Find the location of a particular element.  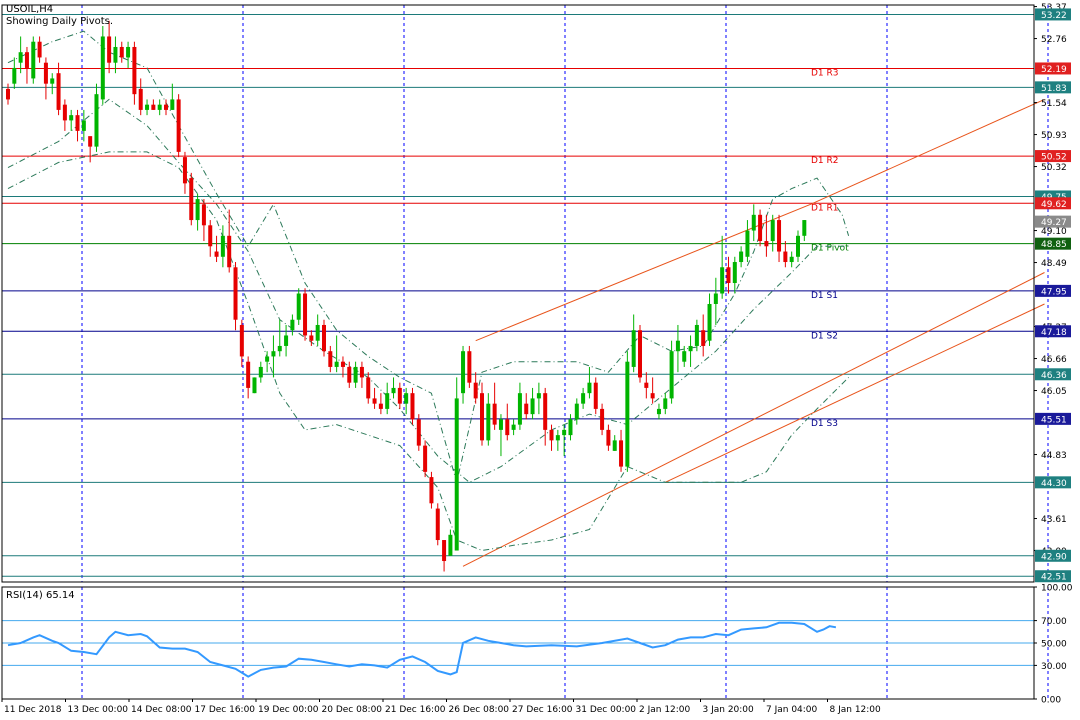

price-tick-label: 46.05 is located at coordinates (1054, 392).